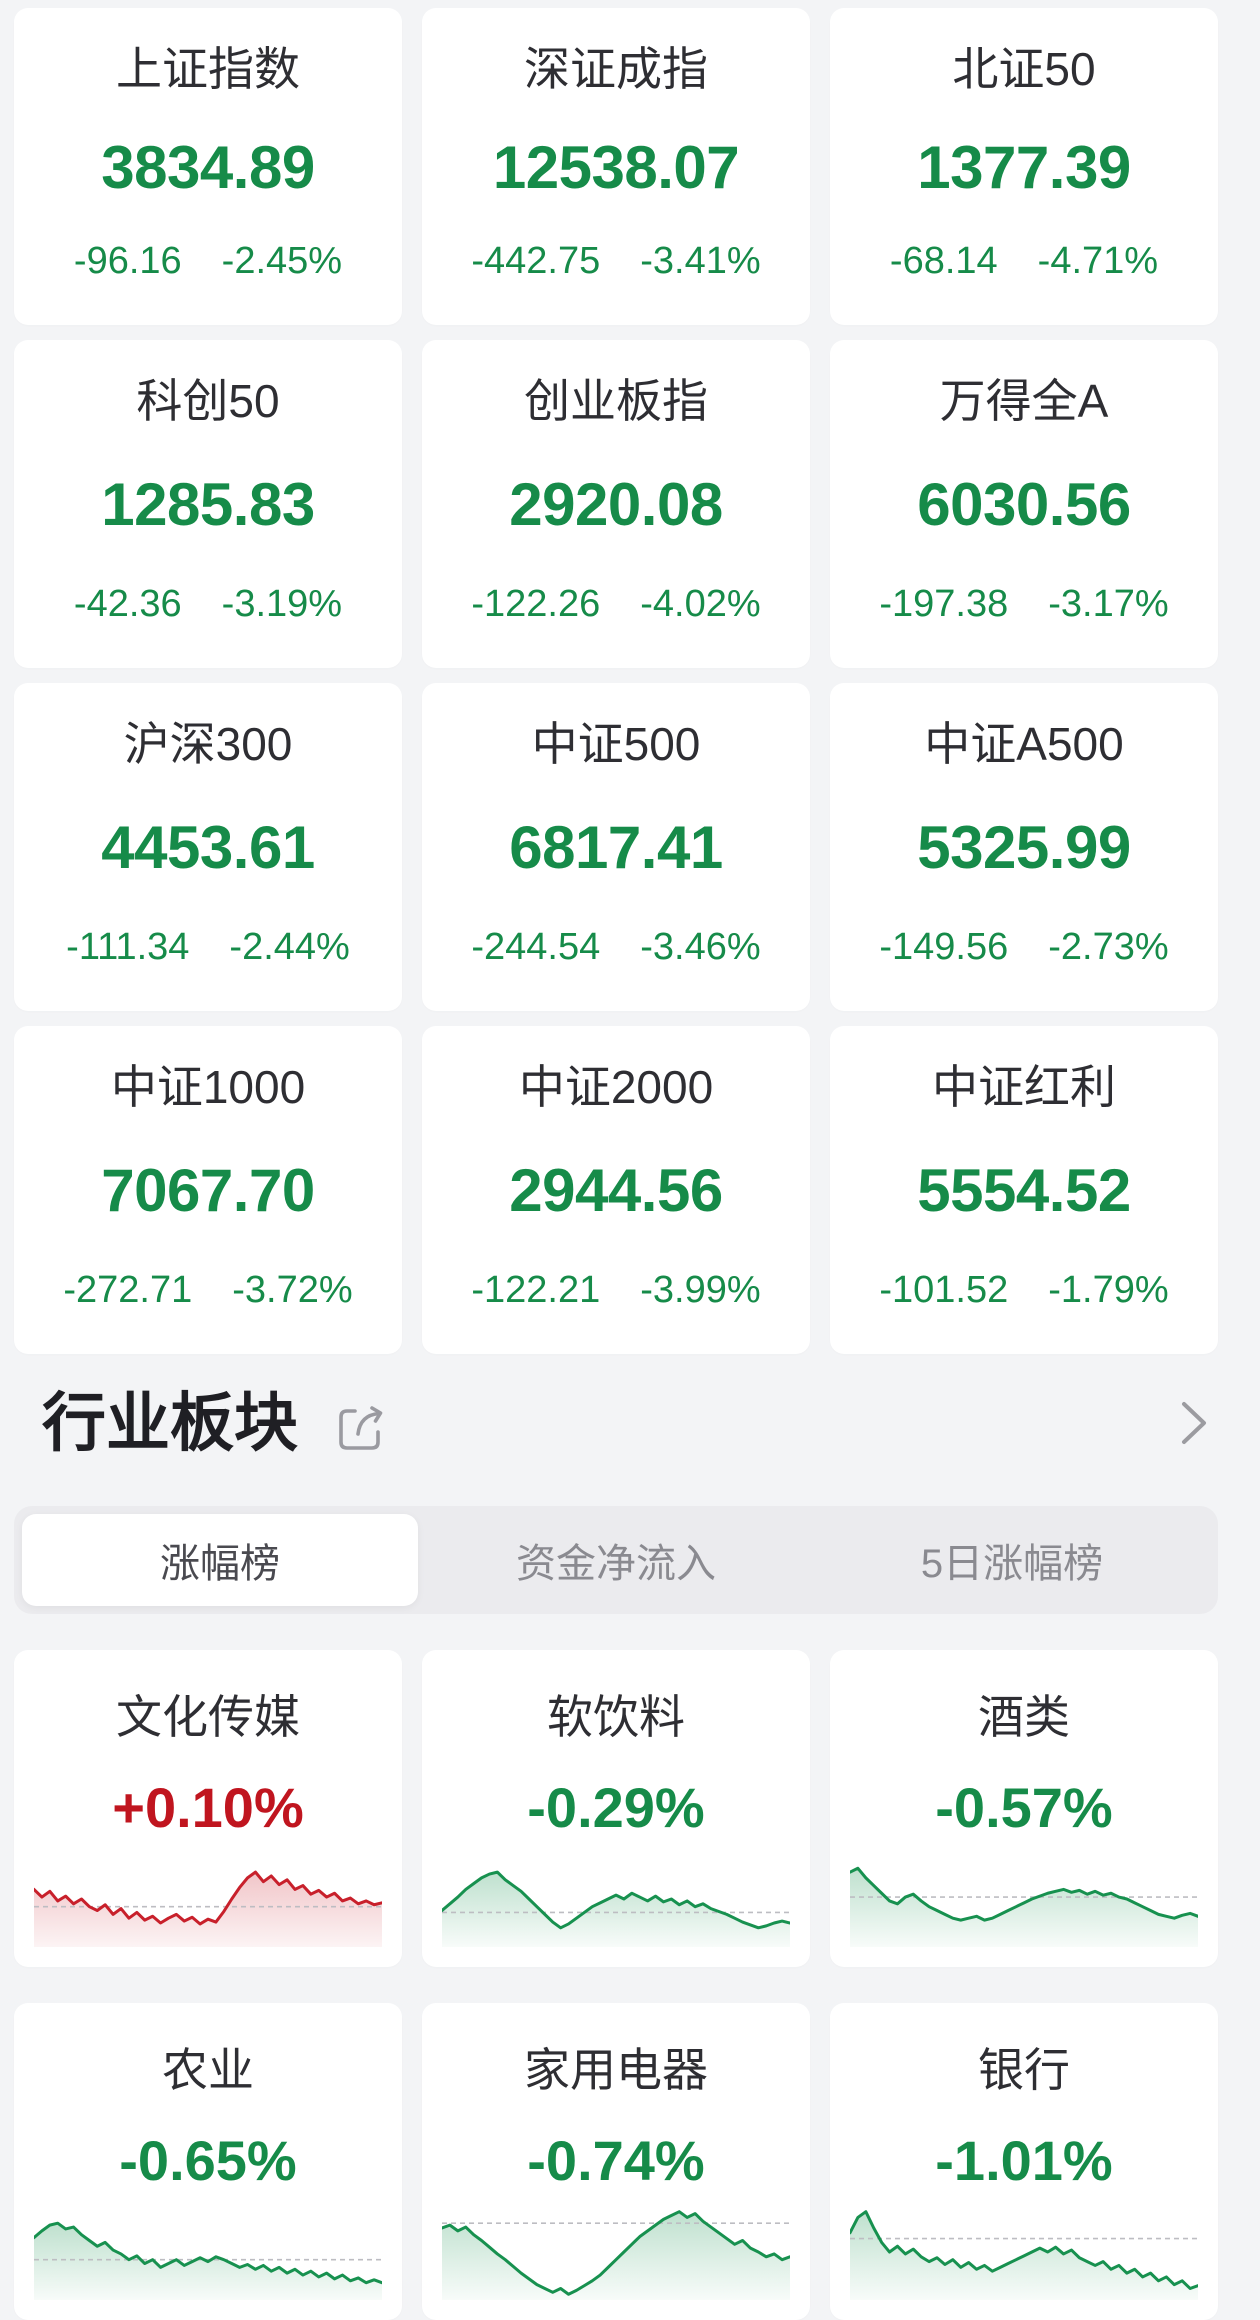 This screenshot has height=2320, width=1260. What do you see at coordinates (615, 947) in the screenshot?
I see `index-change-row: -244.54 -3.46%` at bounding box center [615, 947].